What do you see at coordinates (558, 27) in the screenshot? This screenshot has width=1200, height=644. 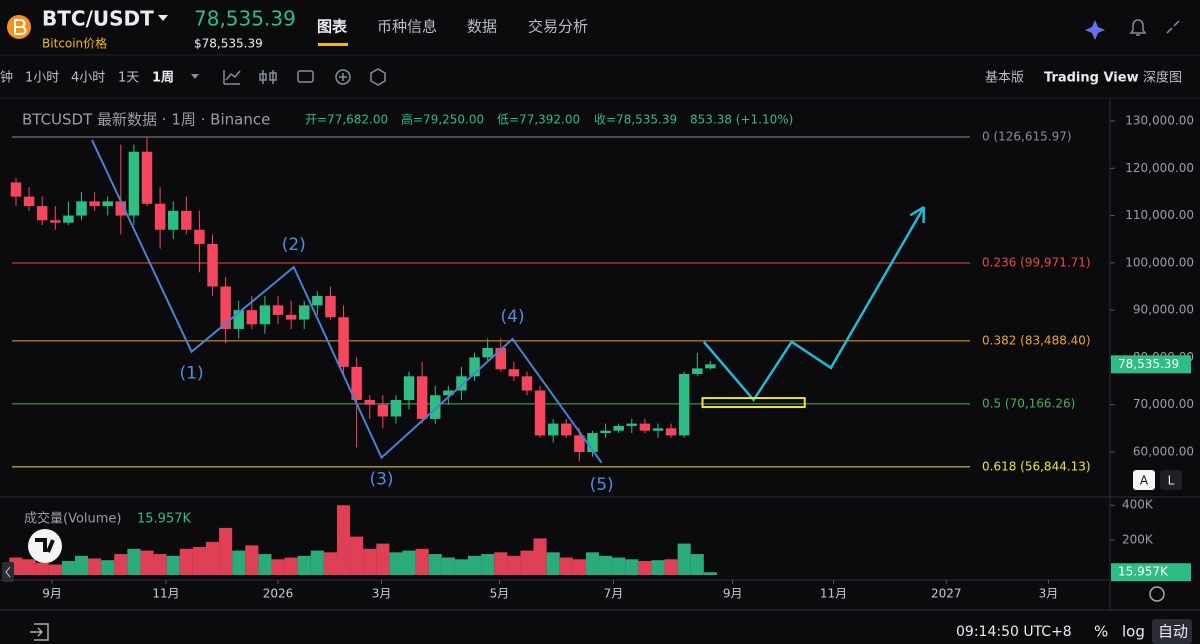 I see `tab: 交易分析` at bounding box center [558, 27].